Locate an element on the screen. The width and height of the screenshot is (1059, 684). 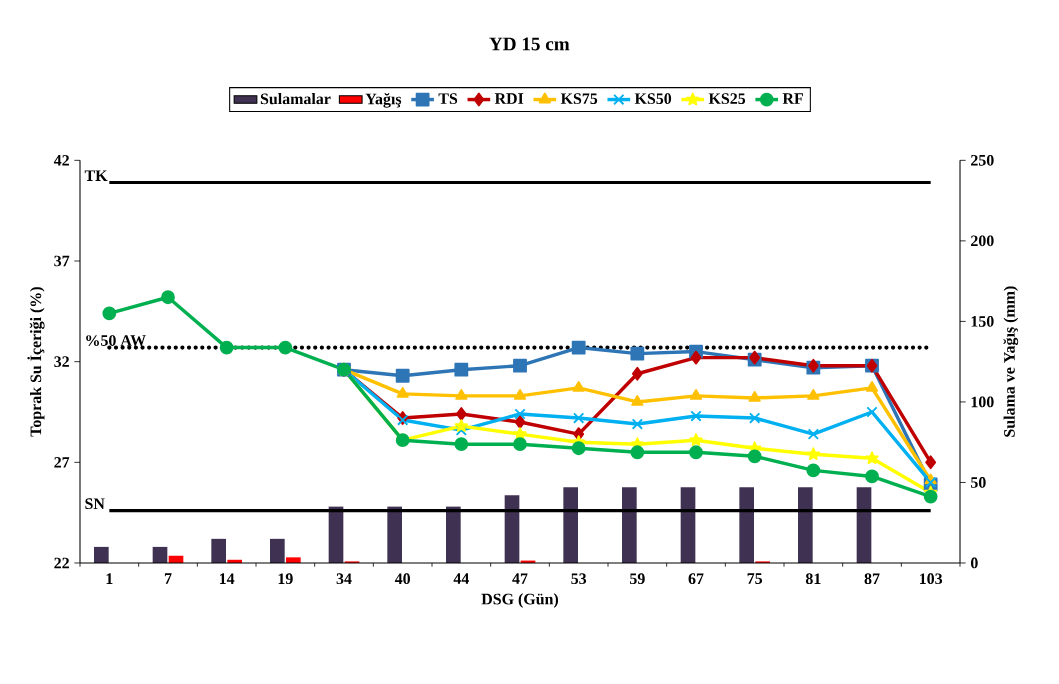
y2-tick-label: 0 is located at coordinates (974, 563).